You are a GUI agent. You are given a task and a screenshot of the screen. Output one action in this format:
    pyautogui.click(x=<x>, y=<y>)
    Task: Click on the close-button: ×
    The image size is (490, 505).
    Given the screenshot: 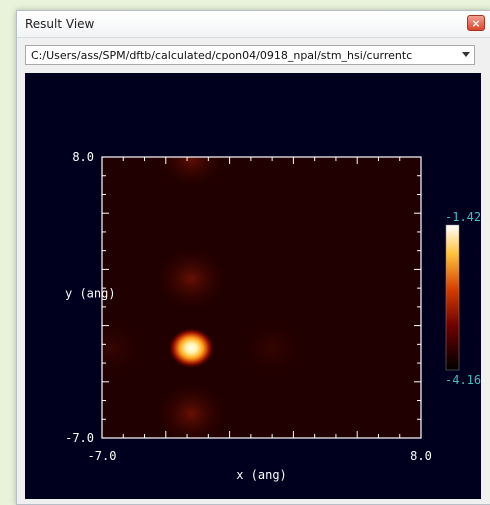 What is the action you would take?
    pyautogui.click(x=476, y=23)
    